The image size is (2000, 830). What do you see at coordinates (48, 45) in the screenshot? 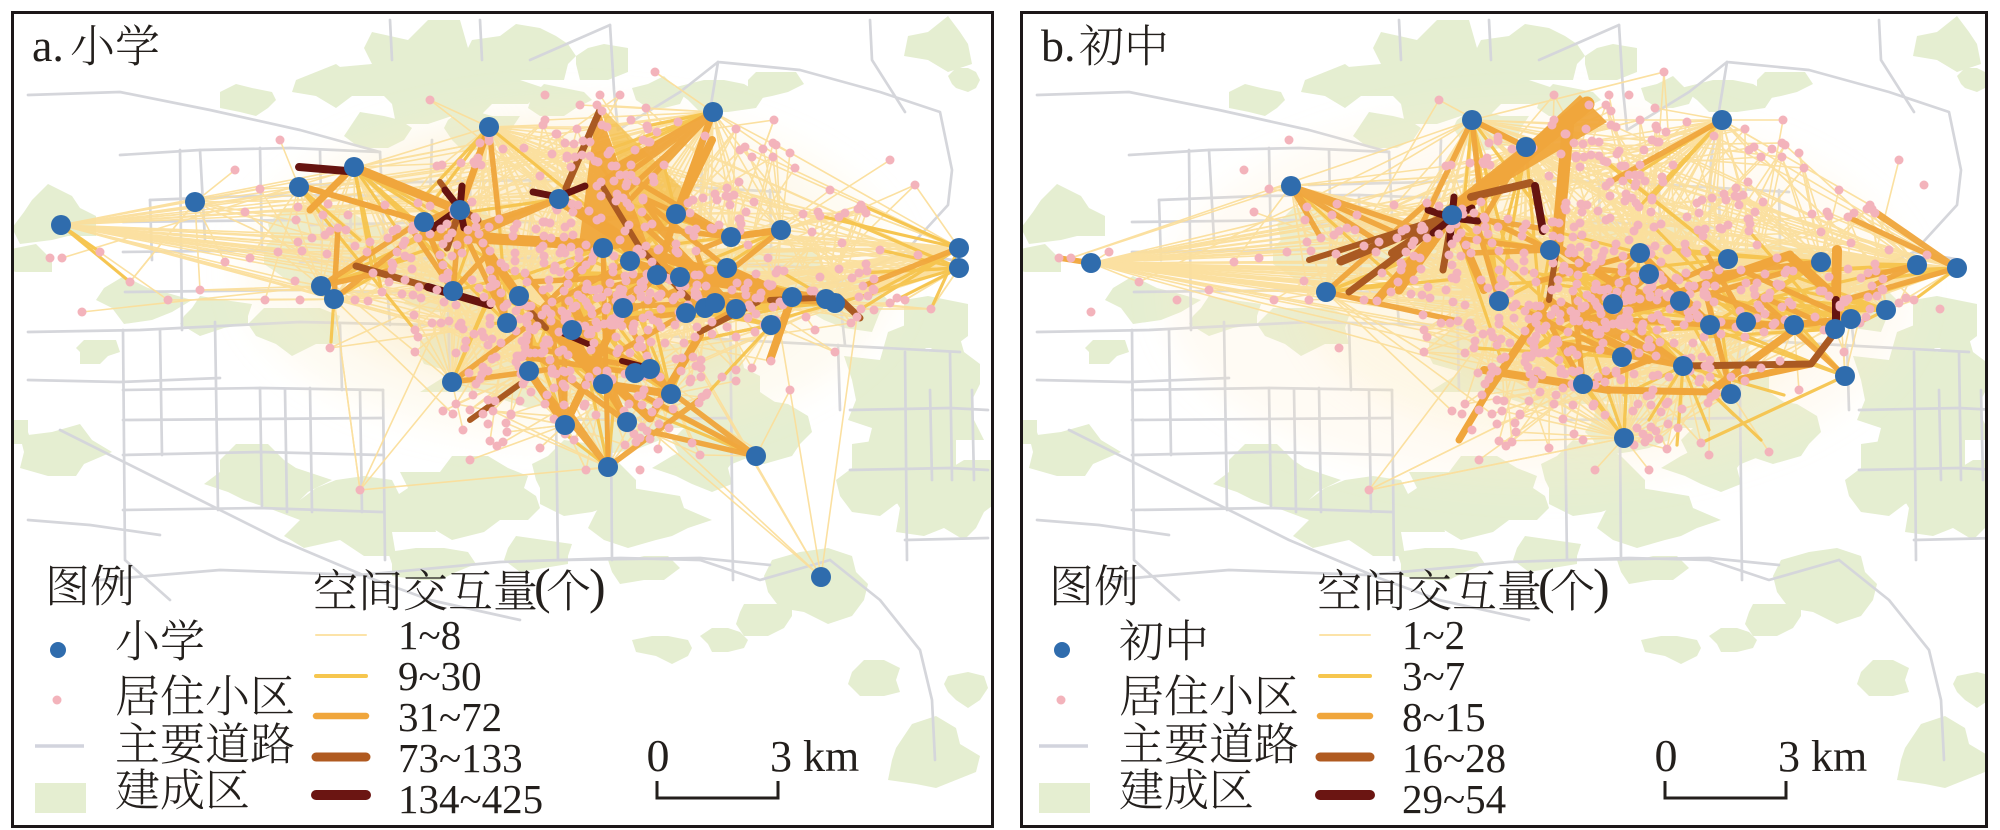
I see `svg-text: a.` at bounding box center [48, 45].